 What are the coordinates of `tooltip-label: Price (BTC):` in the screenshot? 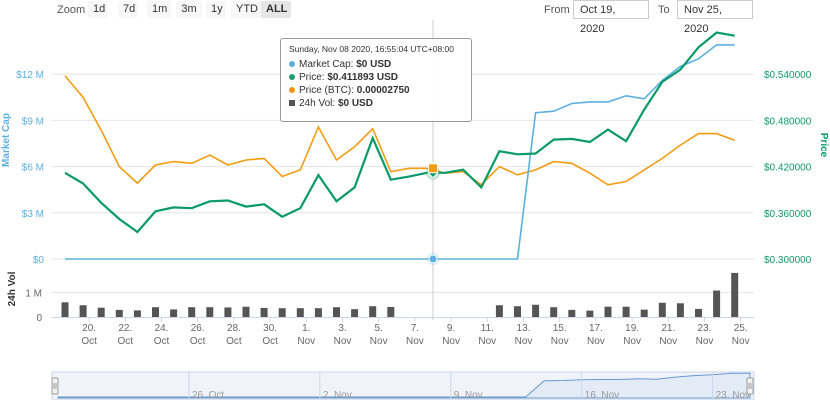 It's located at (326, 90).